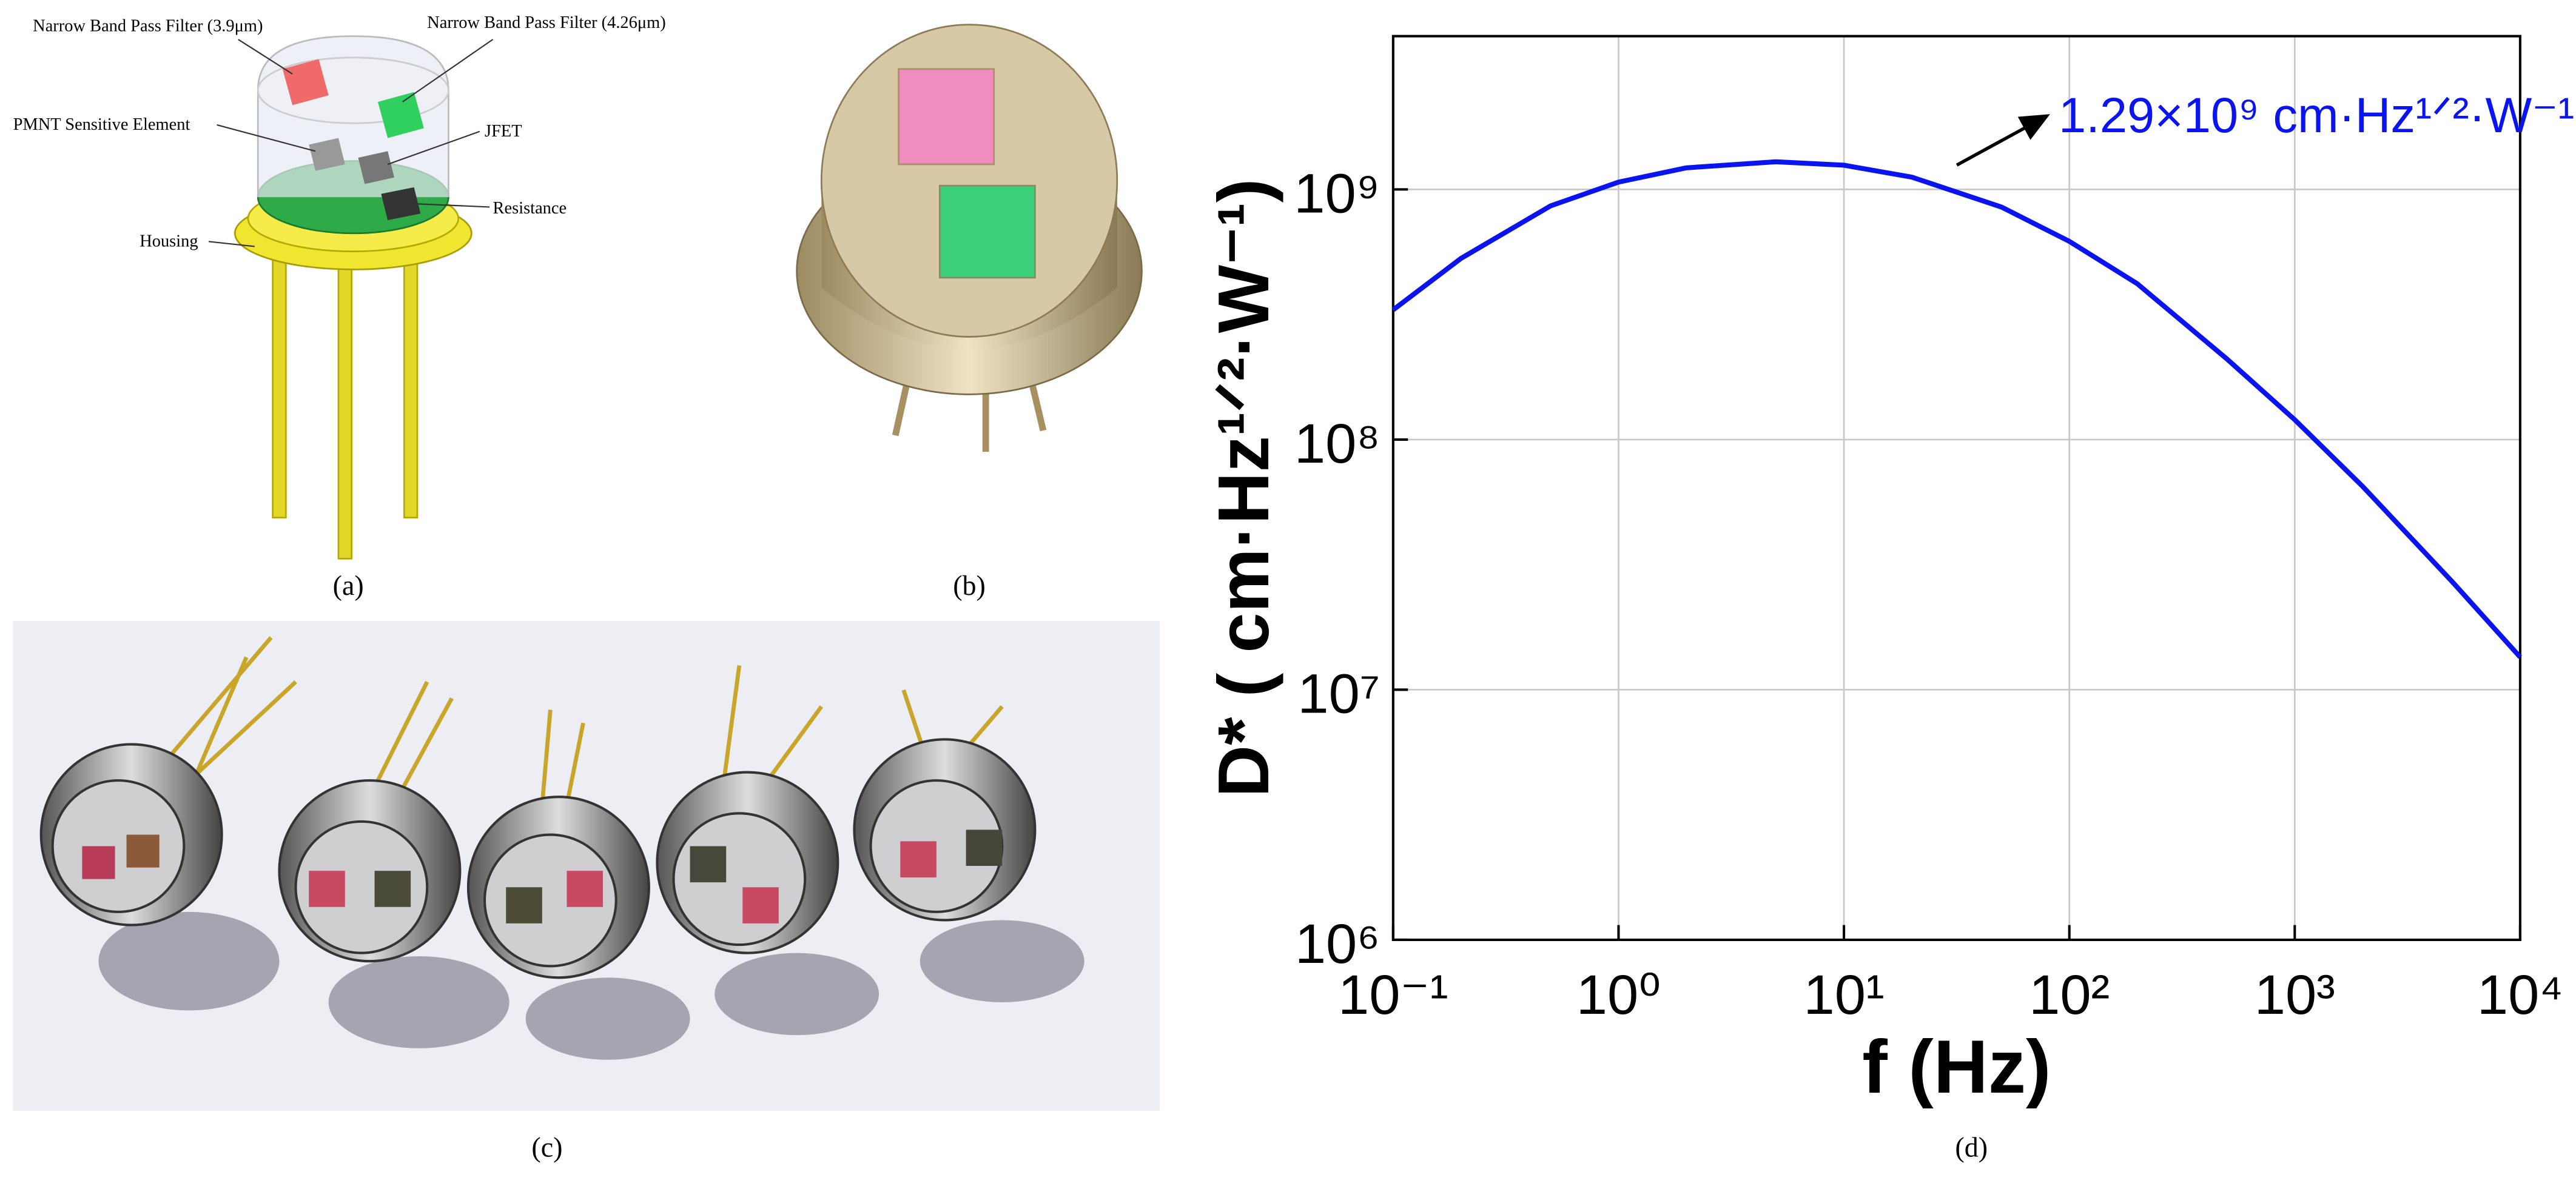  What do you see at coordinates (1844, 994) in the screenshot?
I see `x-tick-label: 10¹` at bounding box center [1844, 994].